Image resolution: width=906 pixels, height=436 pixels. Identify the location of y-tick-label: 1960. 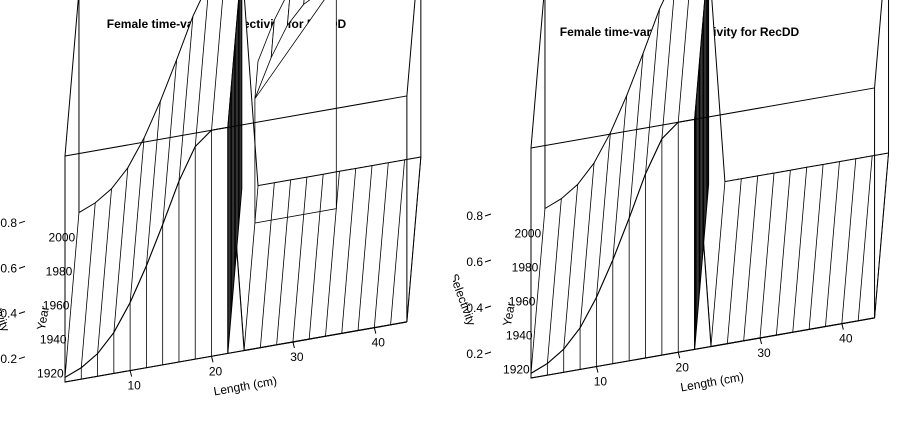
(522, 302).